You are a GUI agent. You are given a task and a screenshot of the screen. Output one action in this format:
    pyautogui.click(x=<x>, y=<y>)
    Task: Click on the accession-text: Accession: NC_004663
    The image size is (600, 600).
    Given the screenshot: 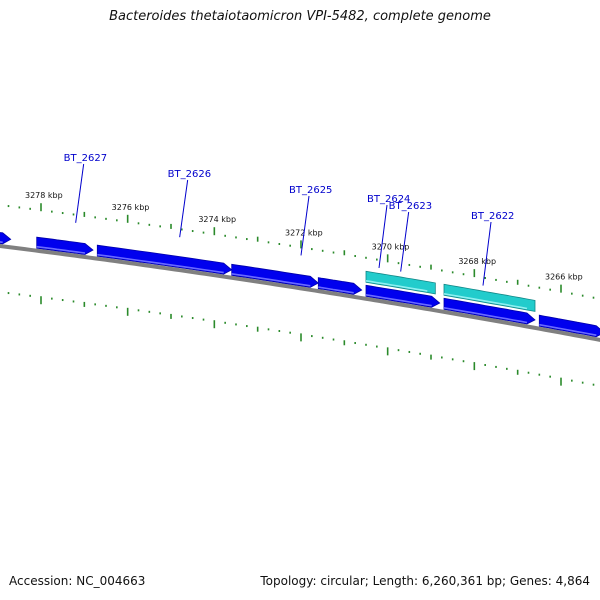 What is the action you would take?
    pyautogui.click(x=77, y=581)
    